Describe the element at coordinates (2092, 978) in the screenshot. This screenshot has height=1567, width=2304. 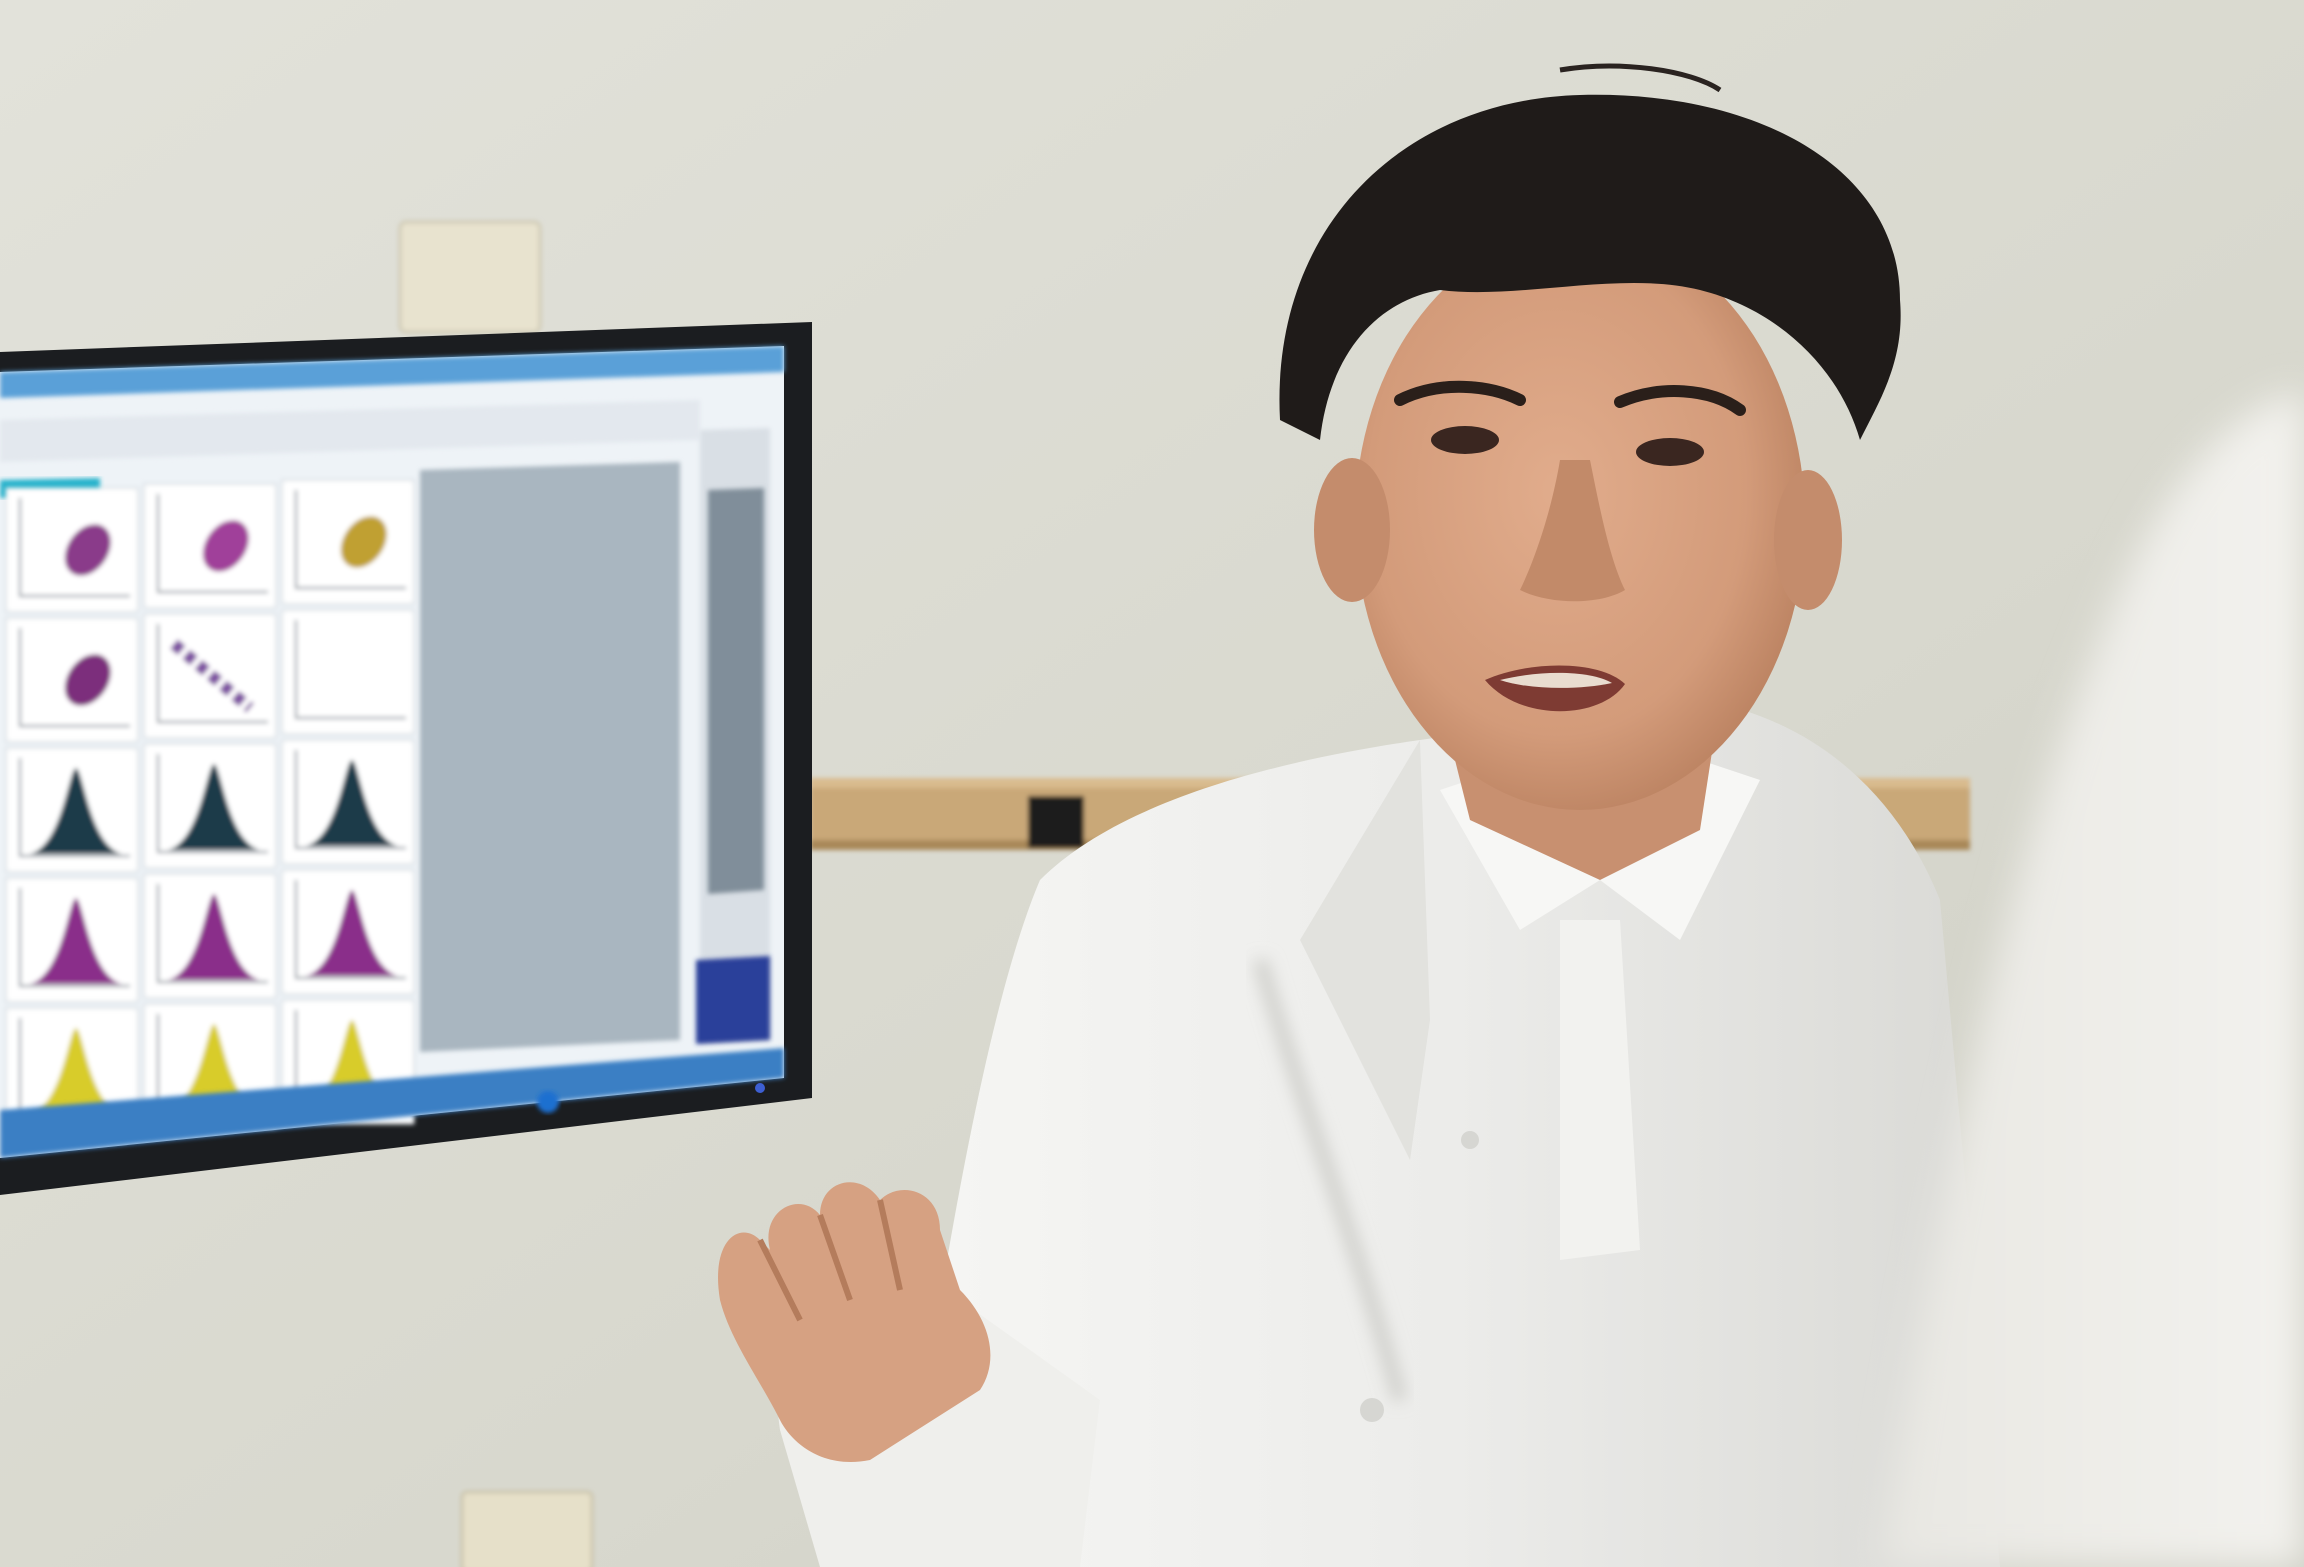
I see `foreground-shoulder` at that location.